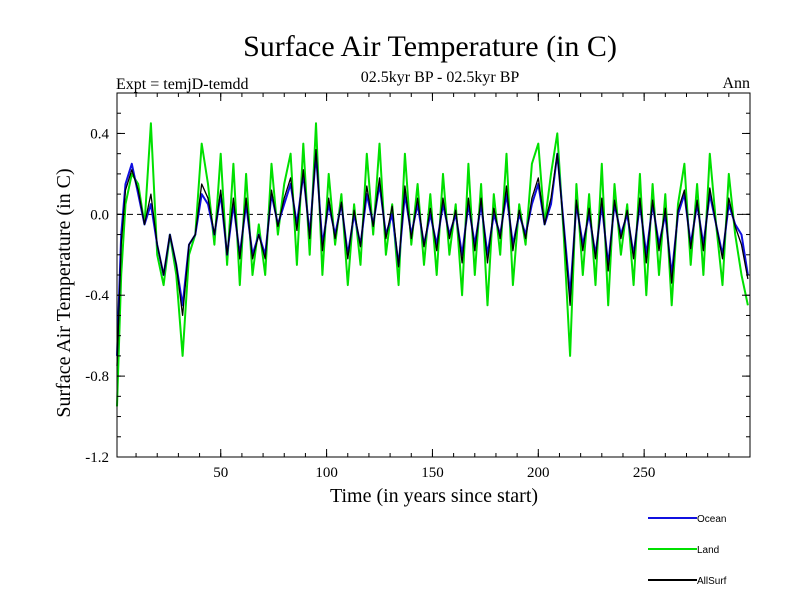 The height and width of the screenshot is (600, 800). Describe the element at coordinates (434, 496) in the screenshot. I see `x-axis-label: Time (in years since start)` at that location.